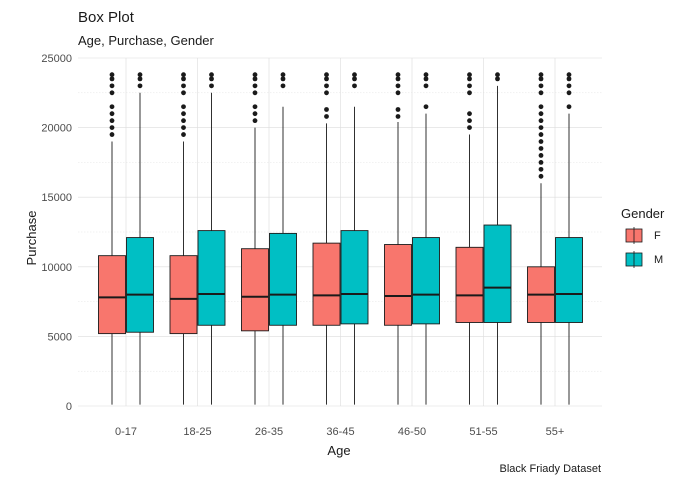  What do you see at coordinates (31, 238) in the screenshot?
I see `y-axis-title: Purchase` at bounding box center [31, 238].